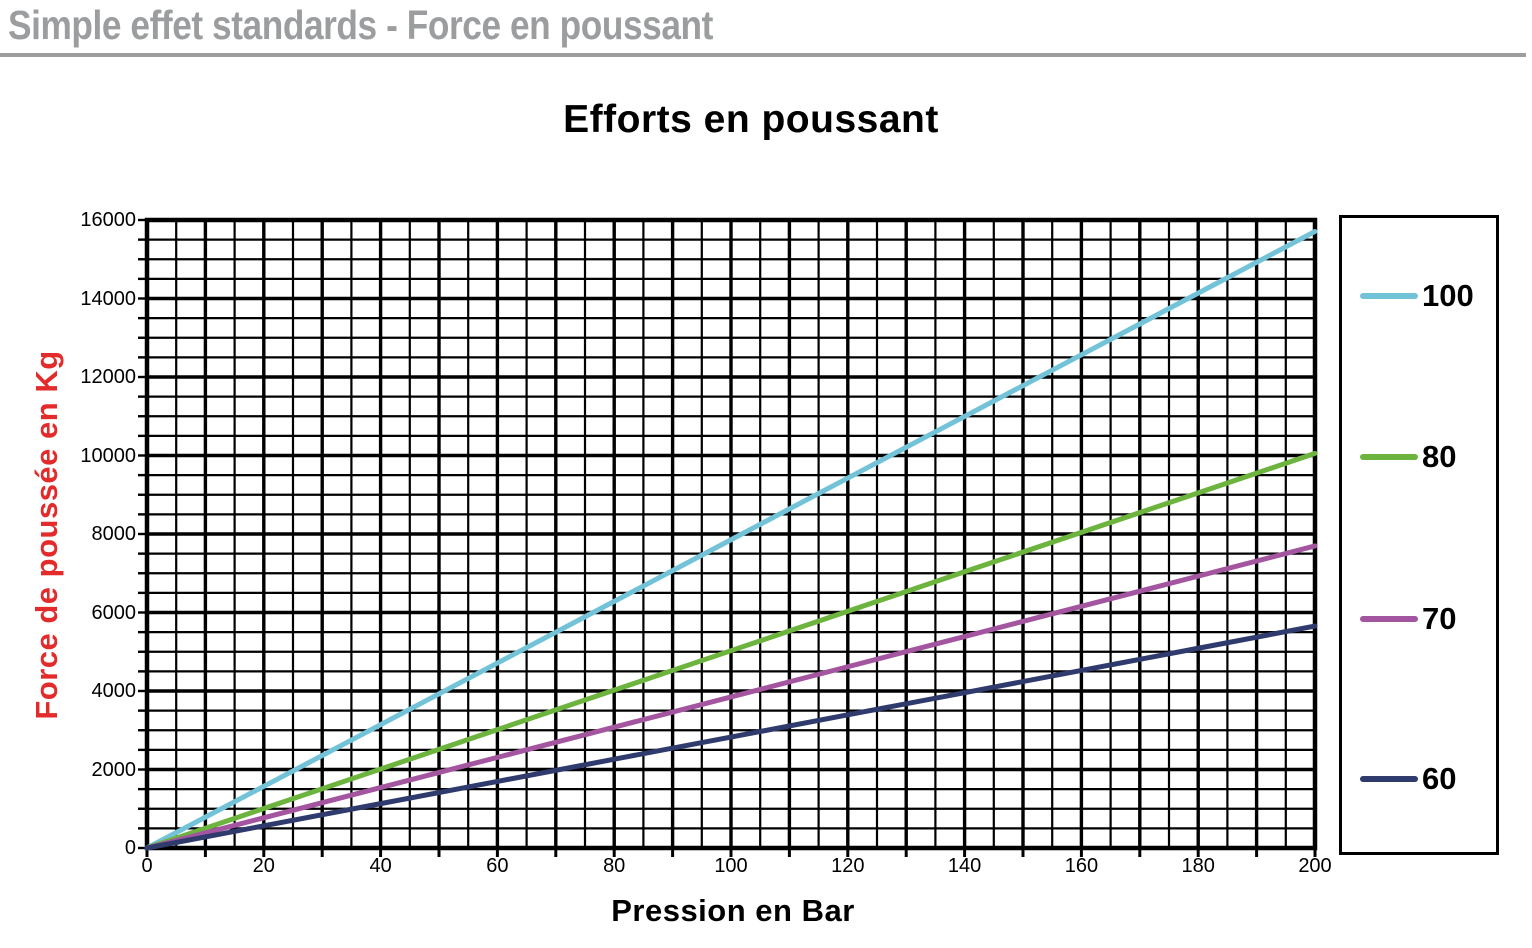 The width and height of the screenshot is (1532, 948). Describe the element at coordinates (751, 119) in the screenshot. I see `chart-title: Efforts en poussant` at that location.